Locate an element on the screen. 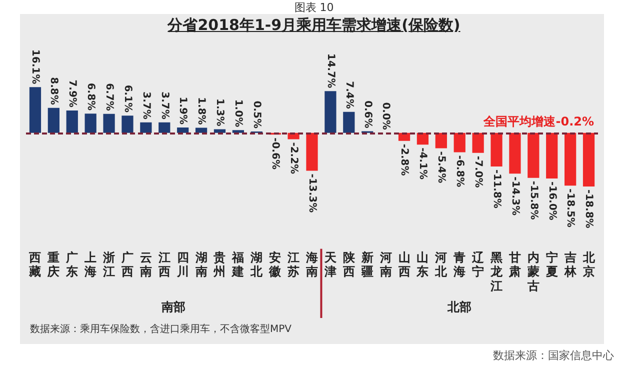  x-tick-label: 四川 is located at coordinates (182, 264).